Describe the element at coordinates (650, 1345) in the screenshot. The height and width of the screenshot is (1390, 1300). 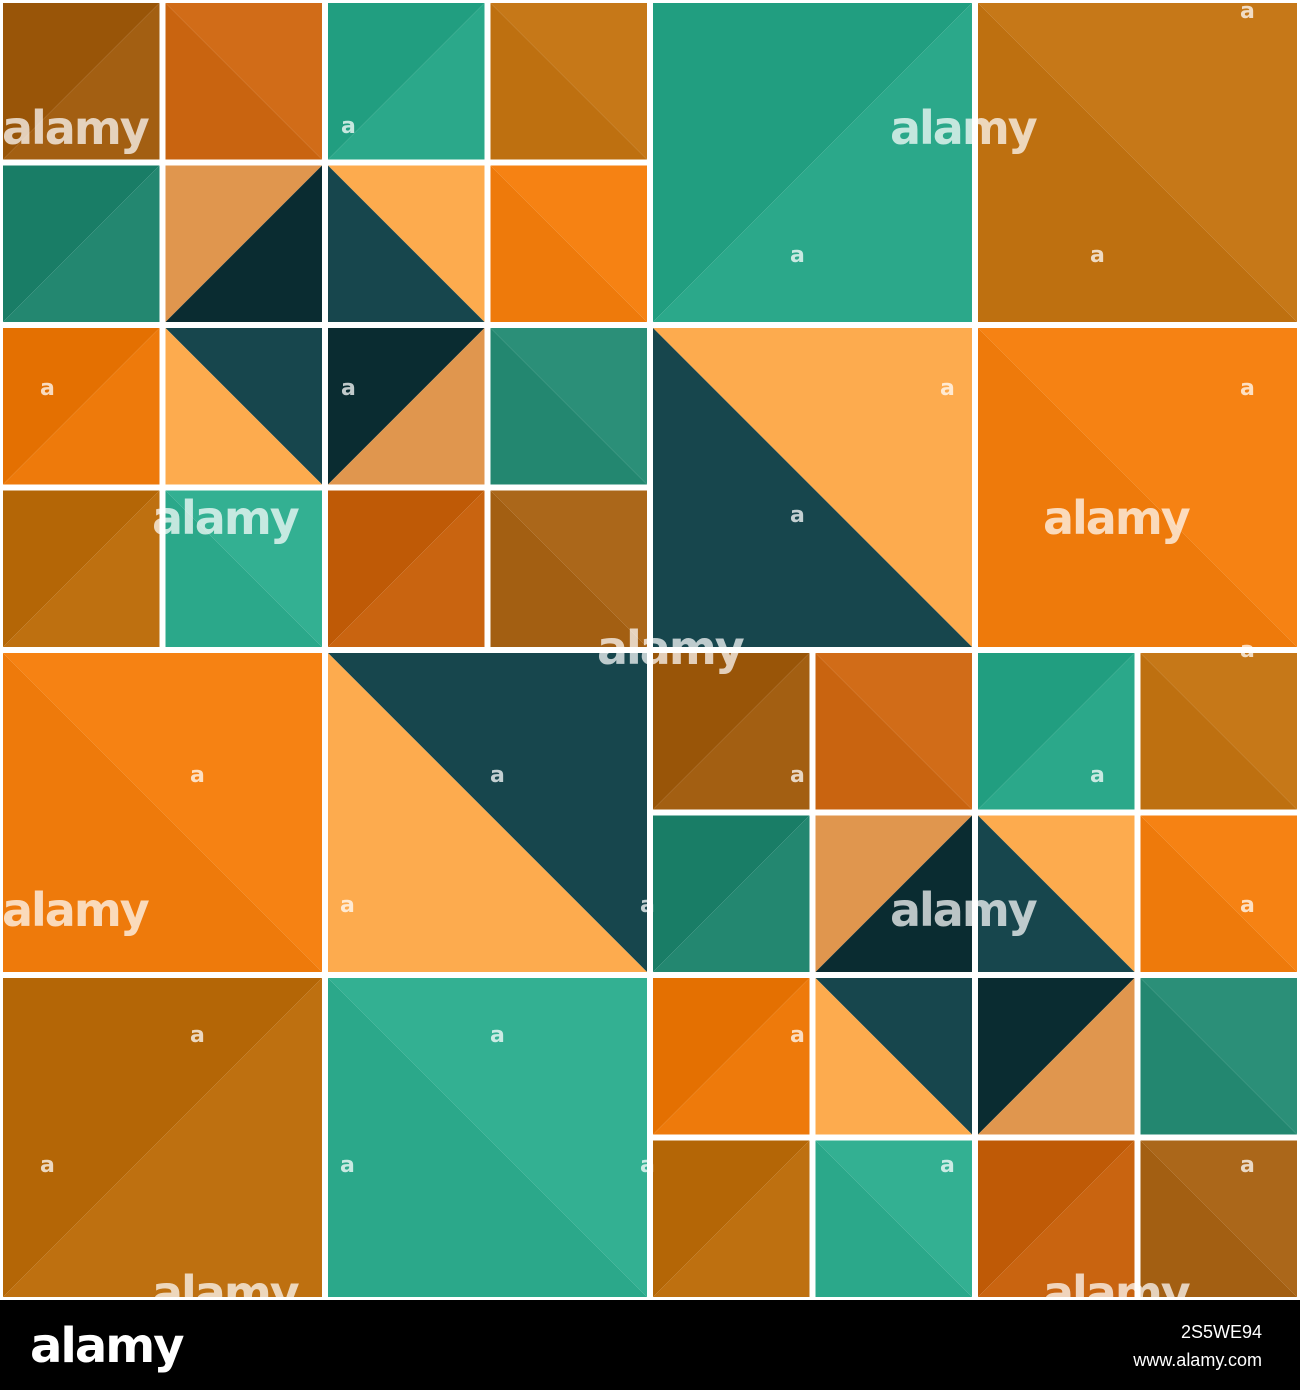
I see `stock-footer-bar: alamy 2S5WE94 www.alamy.com` at that location.